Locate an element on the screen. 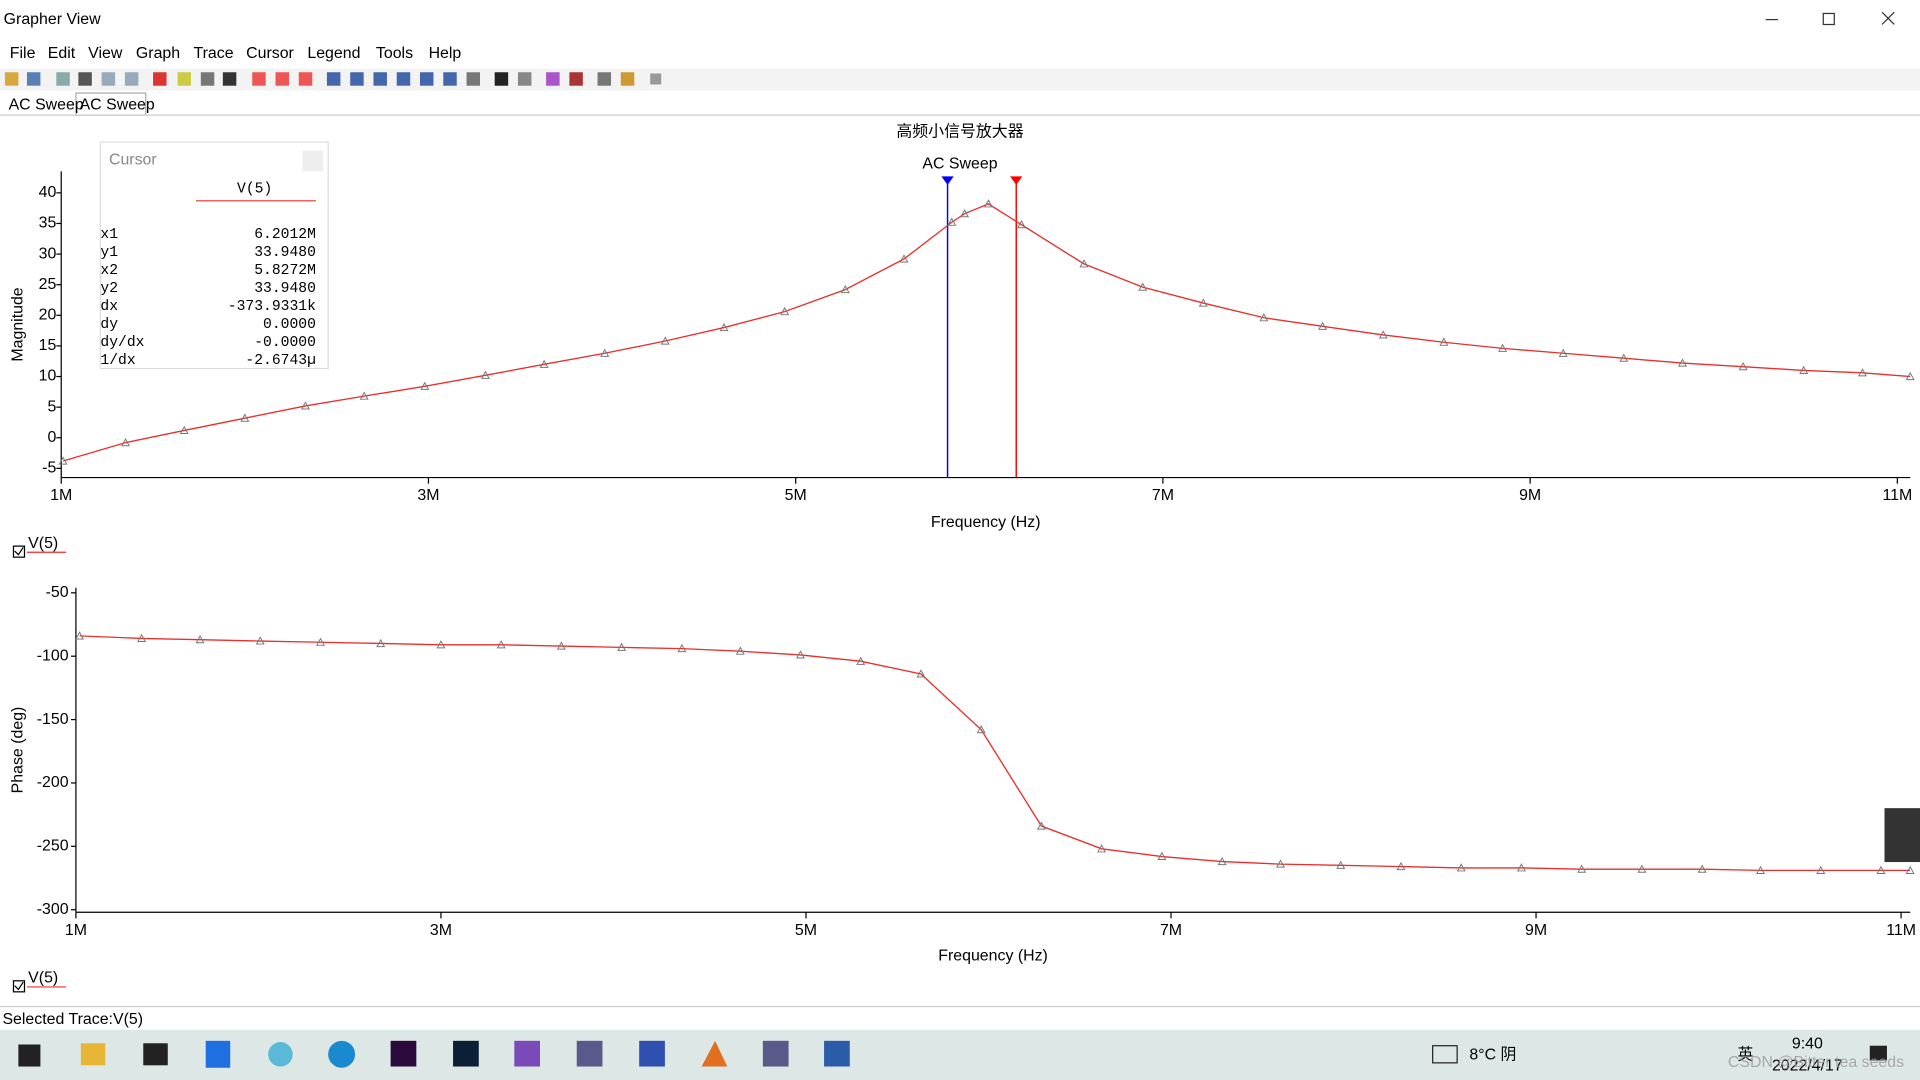 The image size is (1920, 1080). tray-date: 2022/4/17 is located at coordinates (1807, 1066).